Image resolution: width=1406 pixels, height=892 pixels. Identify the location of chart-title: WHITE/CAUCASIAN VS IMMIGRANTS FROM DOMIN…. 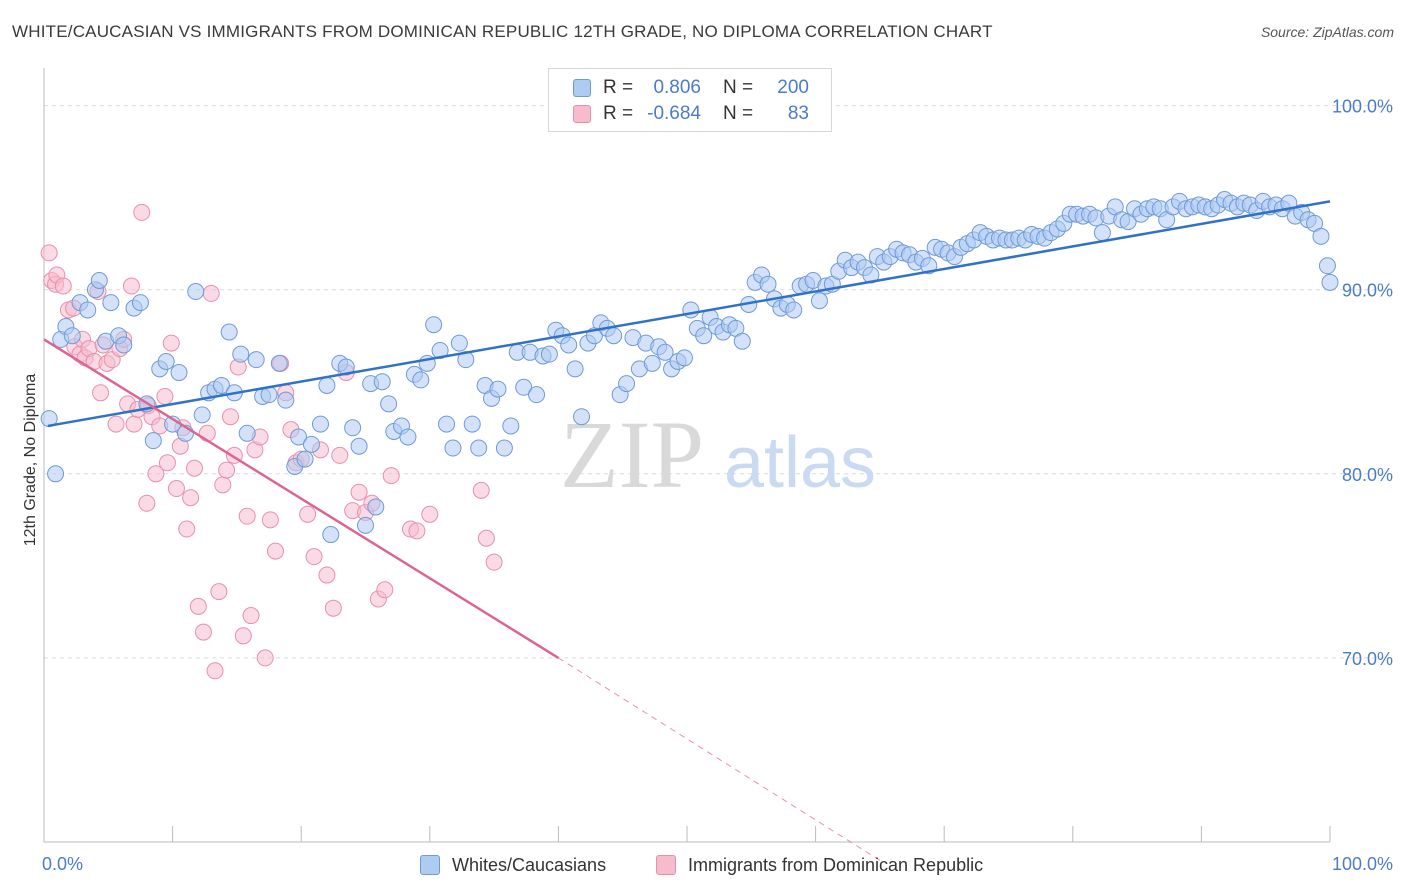
(502, 31).